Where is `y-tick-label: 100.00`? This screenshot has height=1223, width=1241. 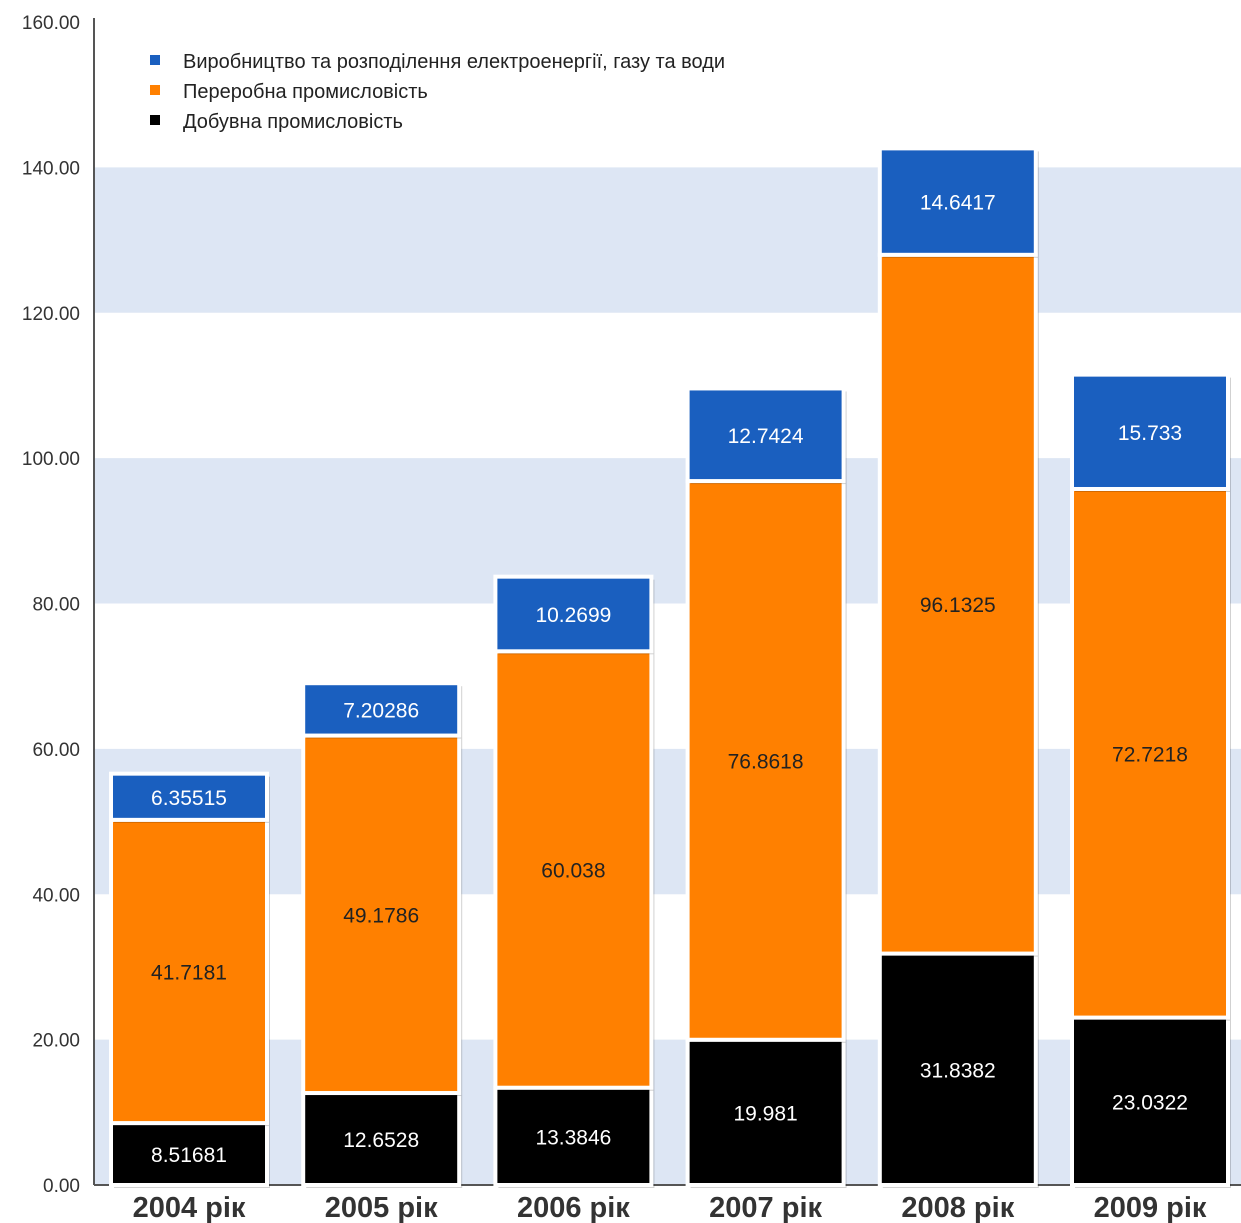
y-tick-label: 100.00 is located at coordinates (51, 459).